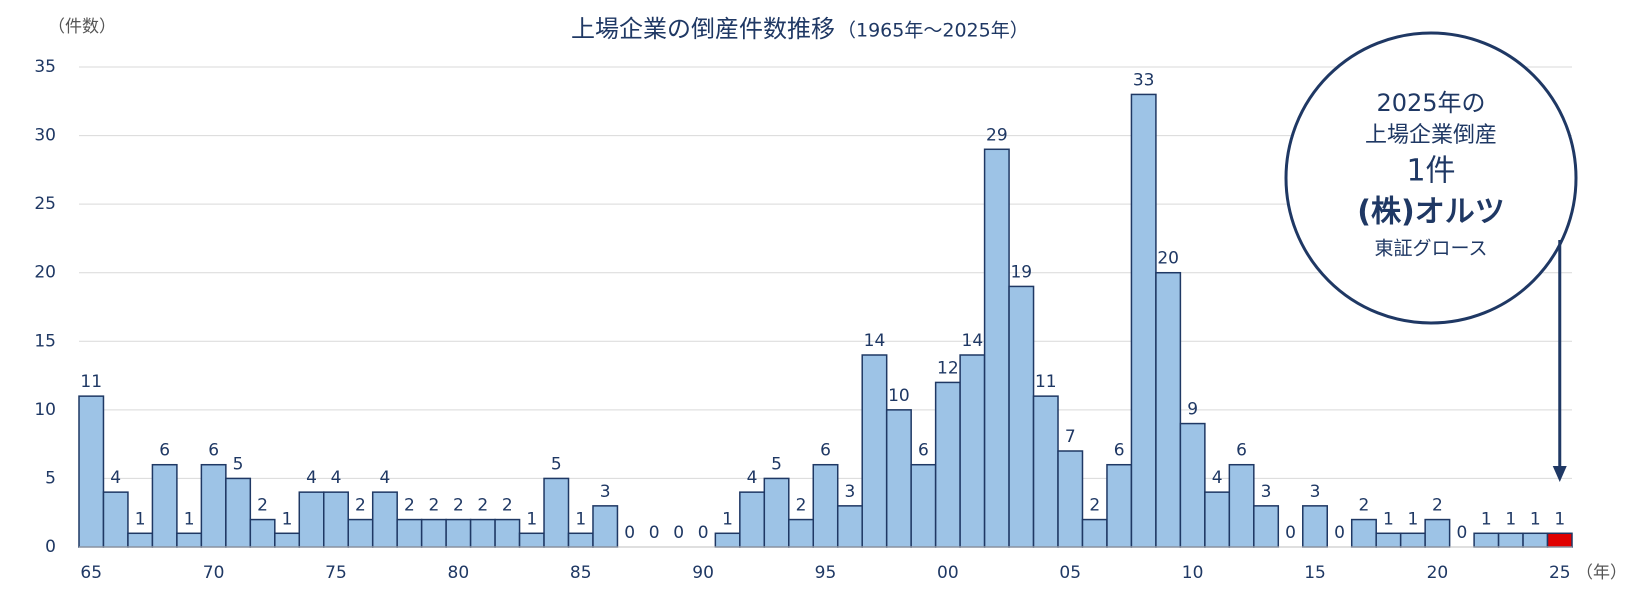 The image size is (1634, 612). I want to click on x-tick-label: 90, so click(703, 573).